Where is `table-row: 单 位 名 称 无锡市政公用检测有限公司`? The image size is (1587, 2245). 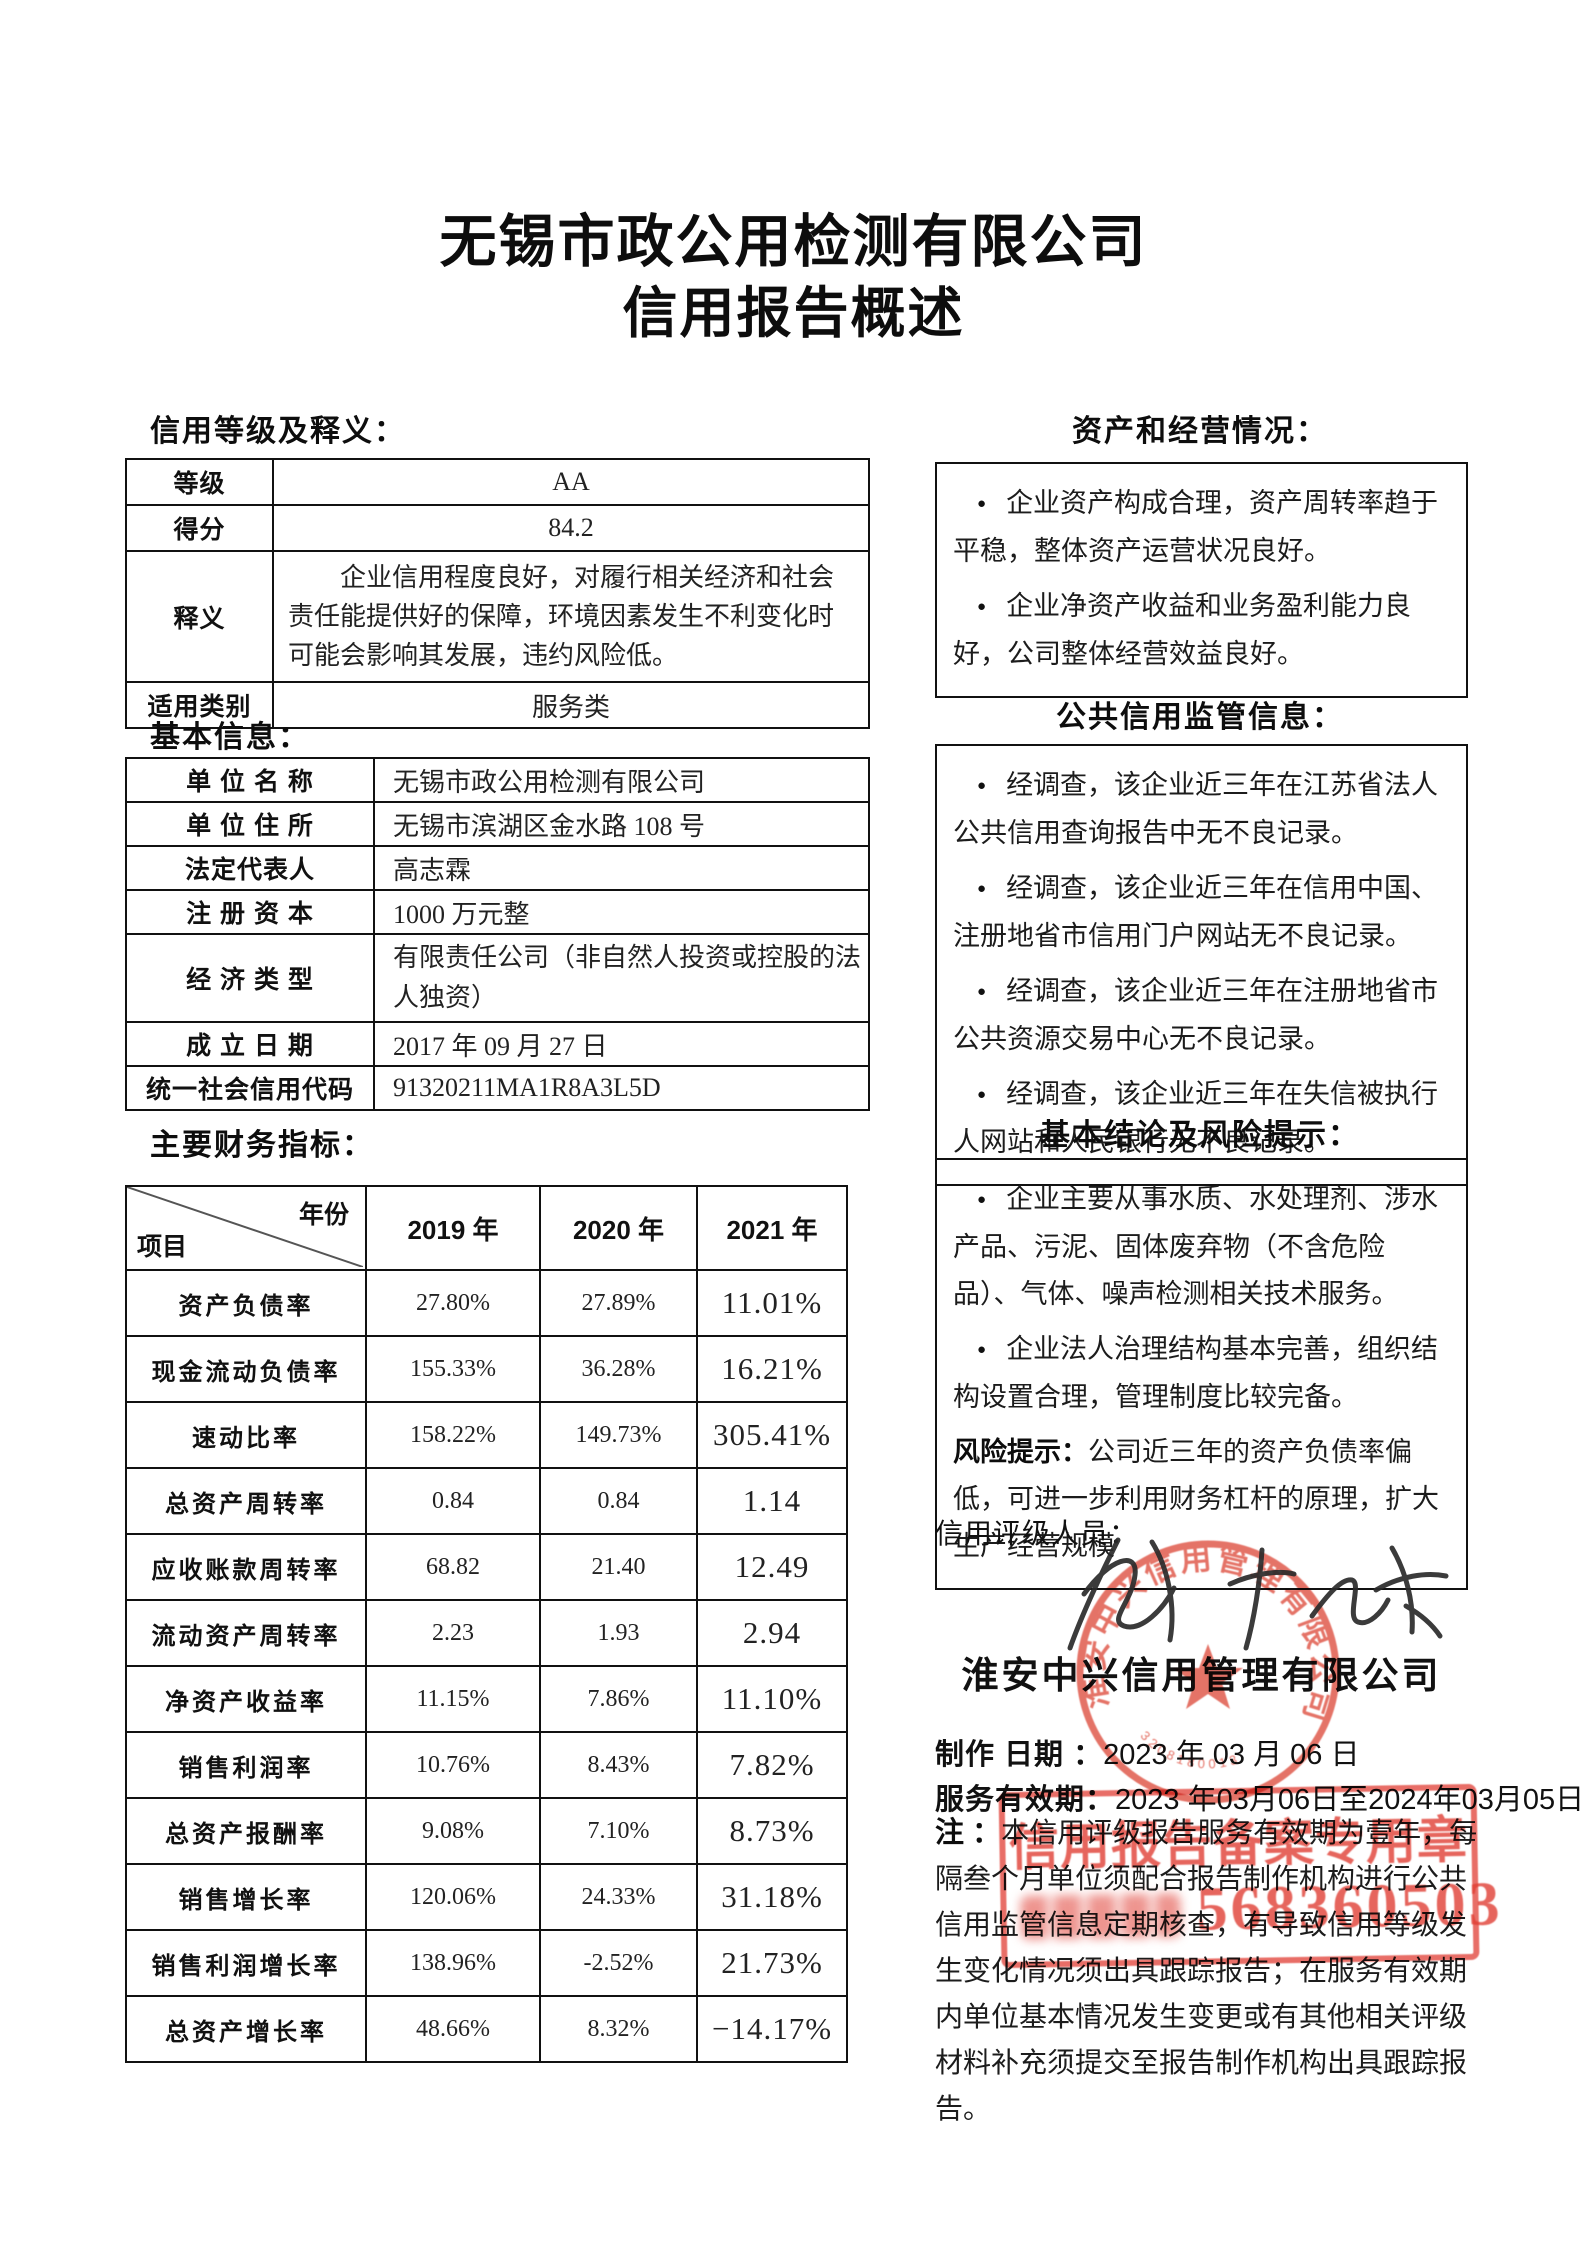 table-row: 单 位 名 称 无锡市政公用检测有限公司 is located at coordinates (497, 780).